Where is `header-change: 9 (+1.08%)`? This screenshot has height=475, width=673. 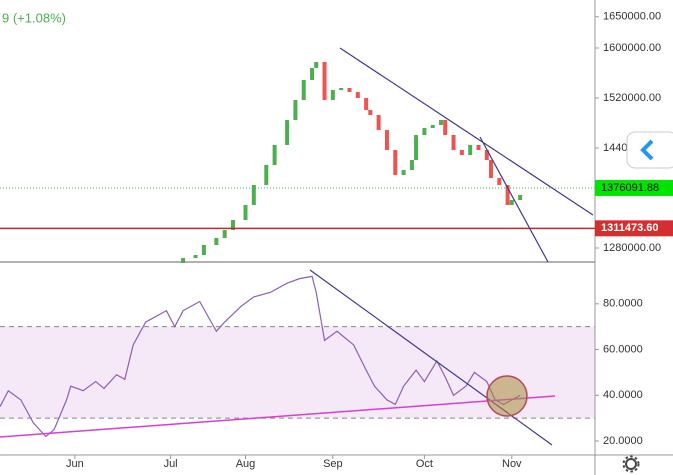 header-change: 9 (+1.08%) is located at coordinates (34, 17).